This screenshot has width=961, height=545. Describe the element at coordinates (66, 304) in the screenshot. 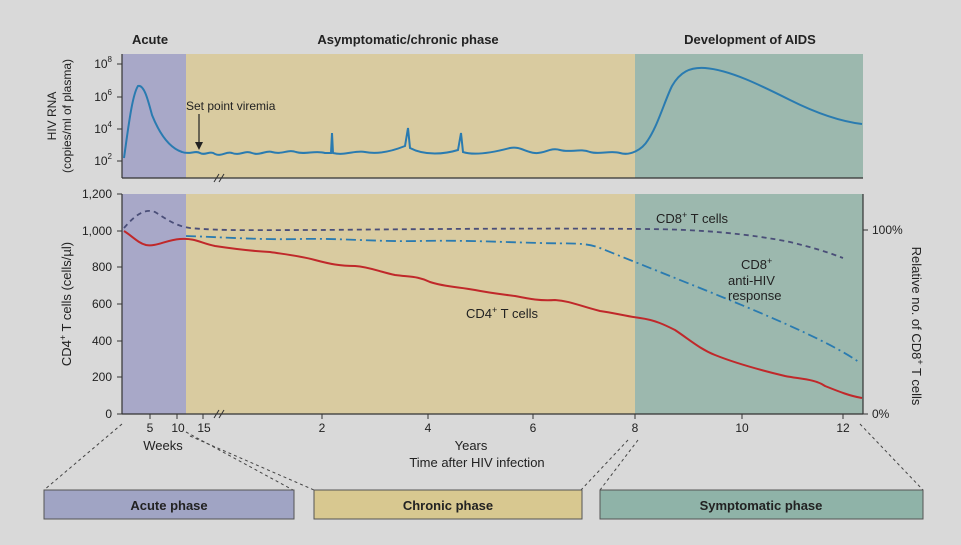

I see `bottom-left-y-label: CD4+ T cells (cells/µl)` at that location.